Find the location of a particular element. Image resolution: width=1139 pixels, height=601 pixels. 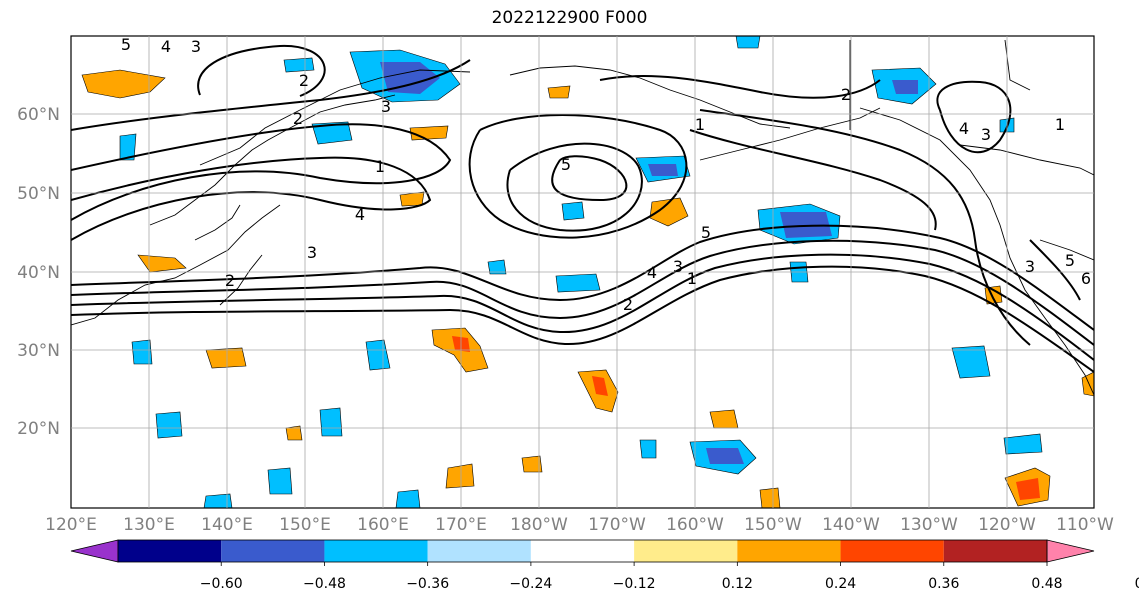

colorbar-outline is located at coordinates (582, 551).